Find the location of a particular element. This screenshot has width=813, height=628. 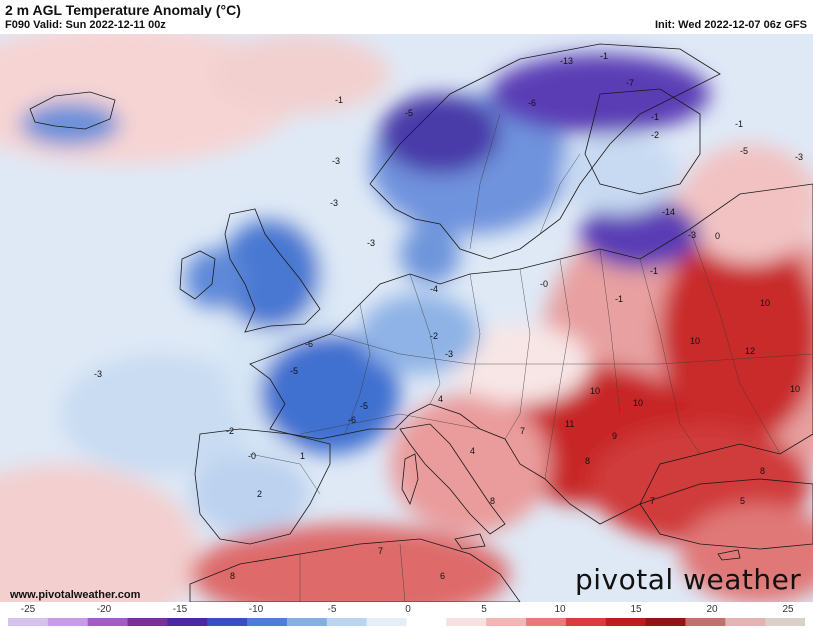

anomaly-label: 1 is located at coordinates (302, 456).